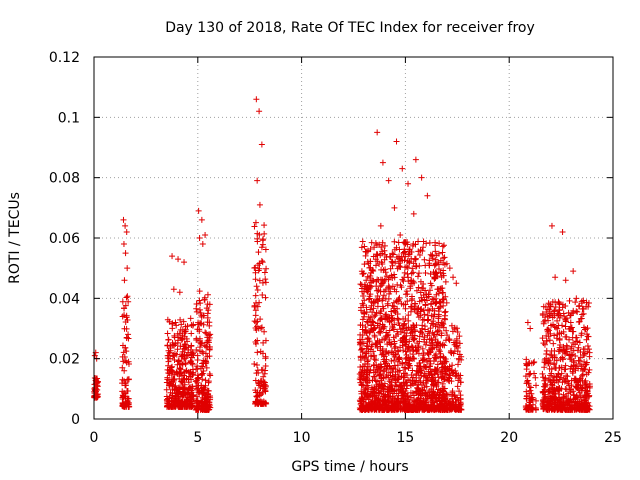  Describe the element at coordinates (509, 438) in the screenshot. I see `x-tick-label: 20` at that location.